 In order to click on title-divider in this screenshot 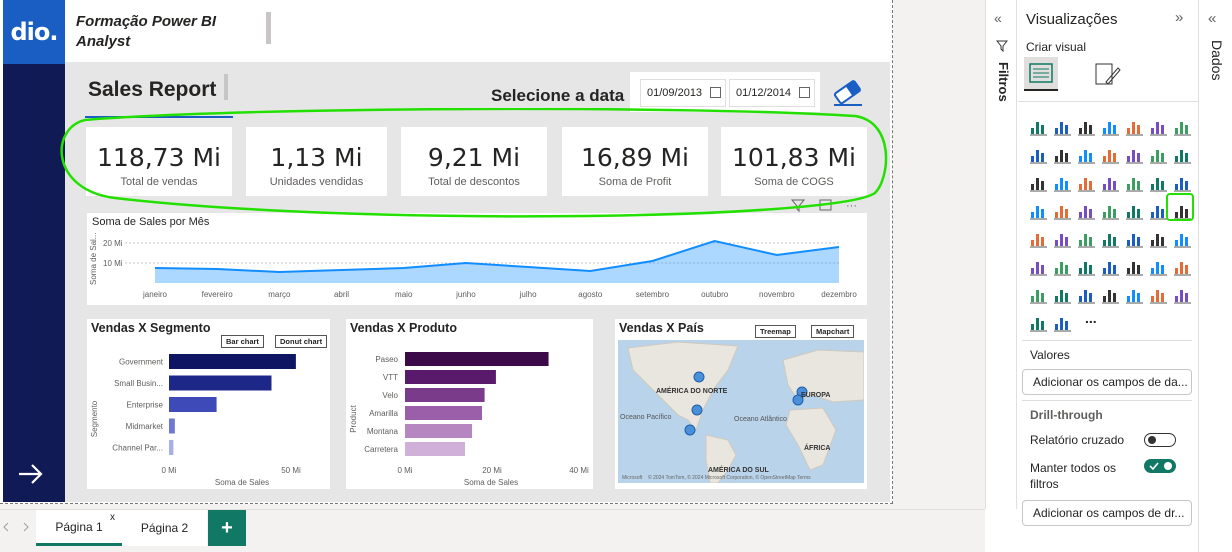, I will do `click(226, 87)`.